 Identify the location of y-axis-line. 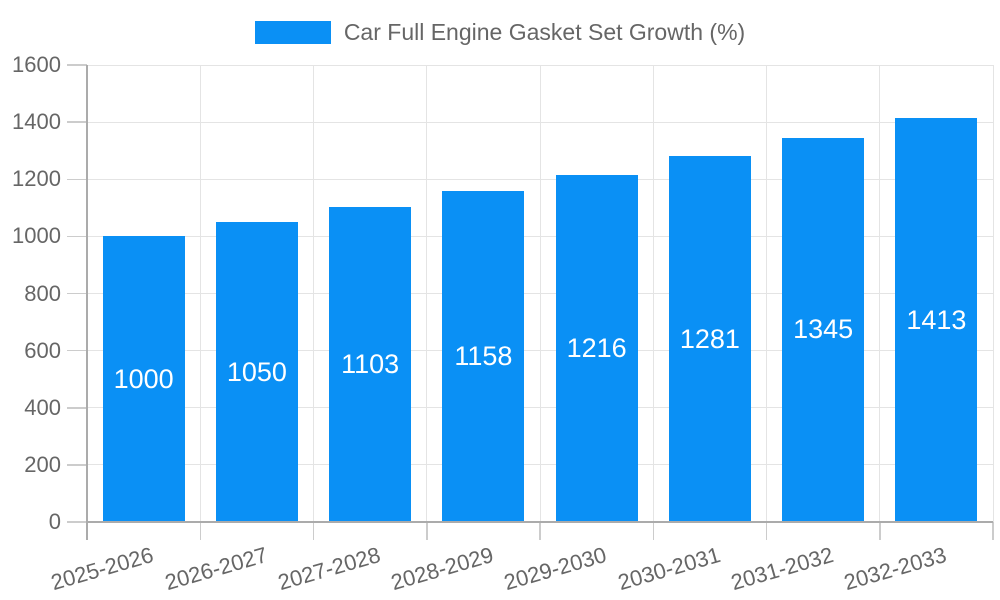
(87, 302).